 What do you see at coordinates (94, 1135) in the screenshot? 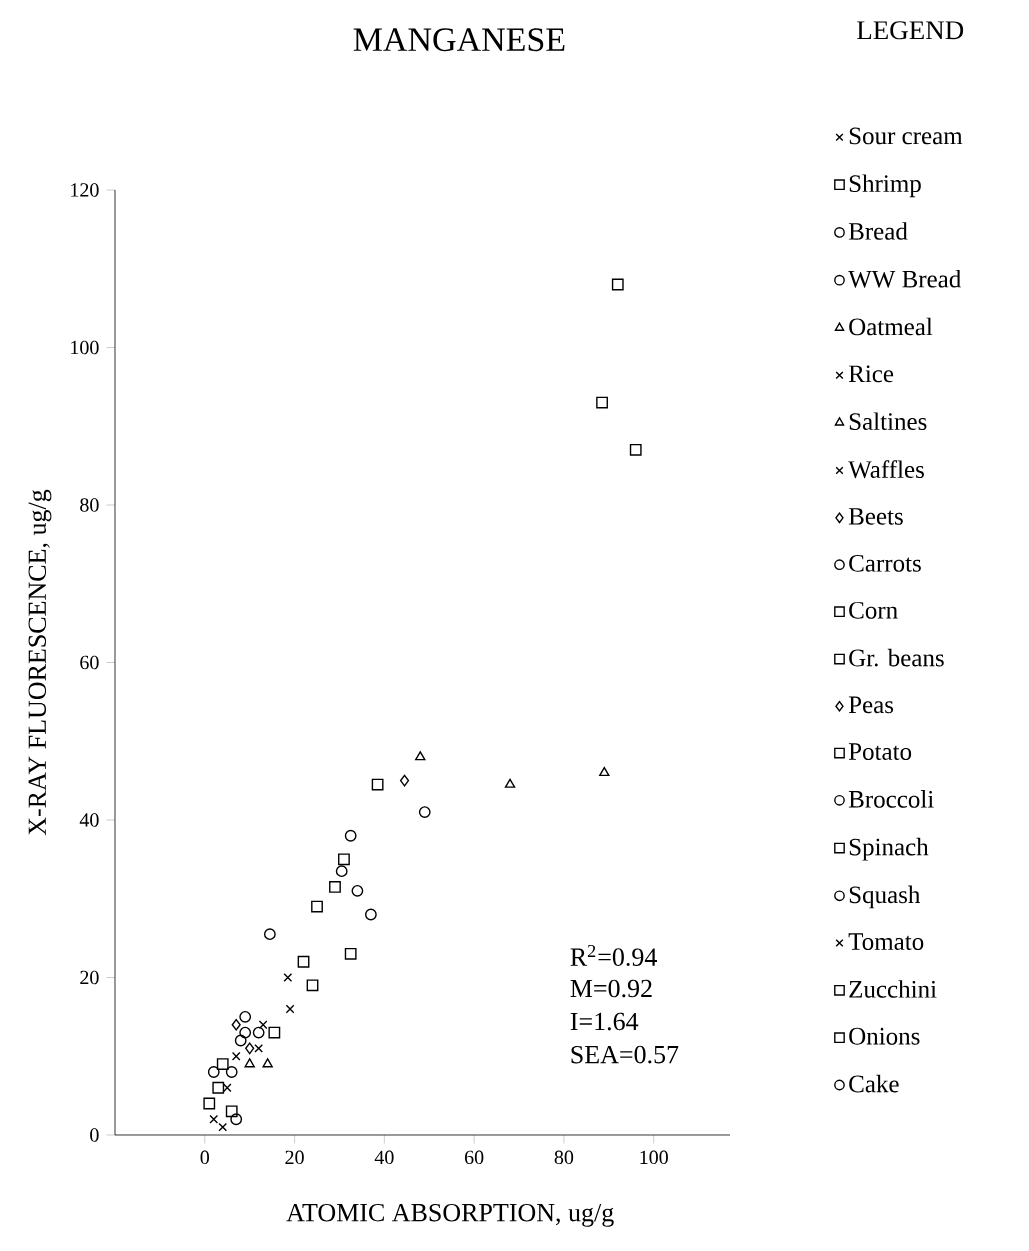
I see `y-tick-label: 0` at bounding box center [94, 1135].